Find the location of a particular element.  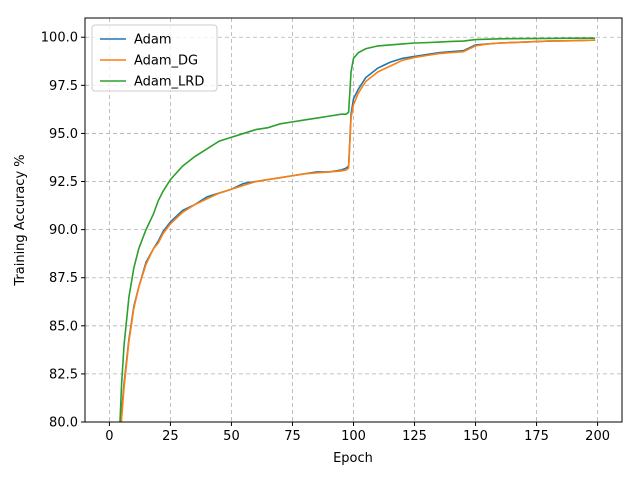

y-tick-label: 87.5 is located at coordinates (63, 278).